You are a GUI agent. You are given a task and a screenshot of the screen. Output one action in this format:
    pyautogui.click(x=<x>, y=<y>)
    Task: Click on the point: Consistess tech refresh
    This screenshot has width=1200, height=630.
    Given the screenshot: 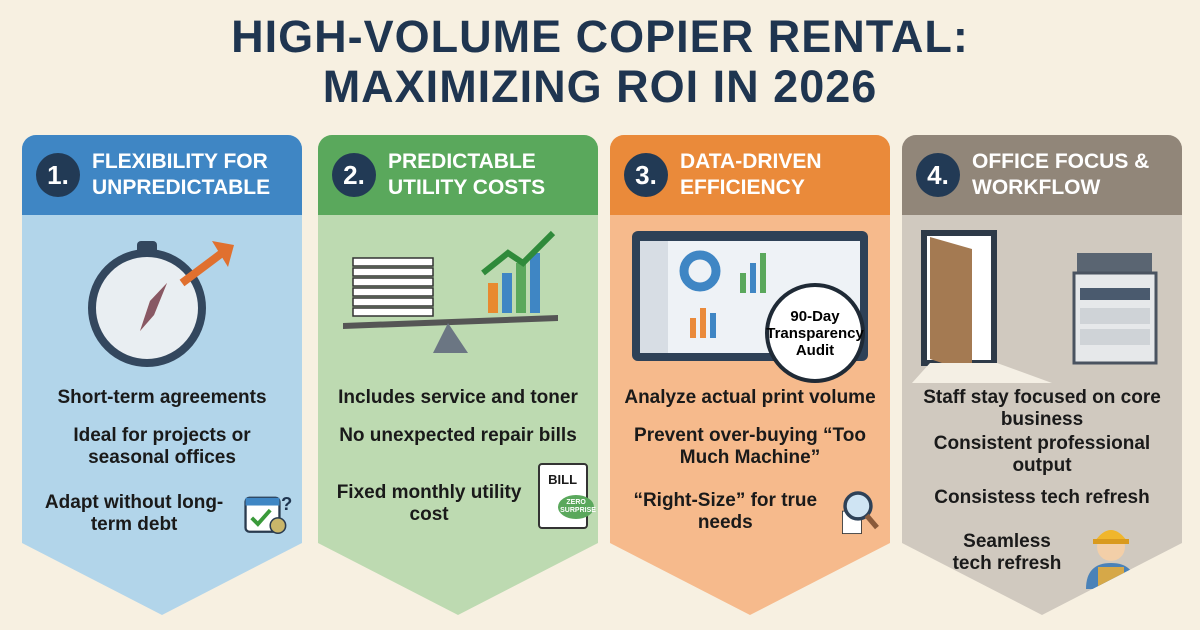 What is the action you would take?
    pyautogui.click(x=1042, y=497)
    